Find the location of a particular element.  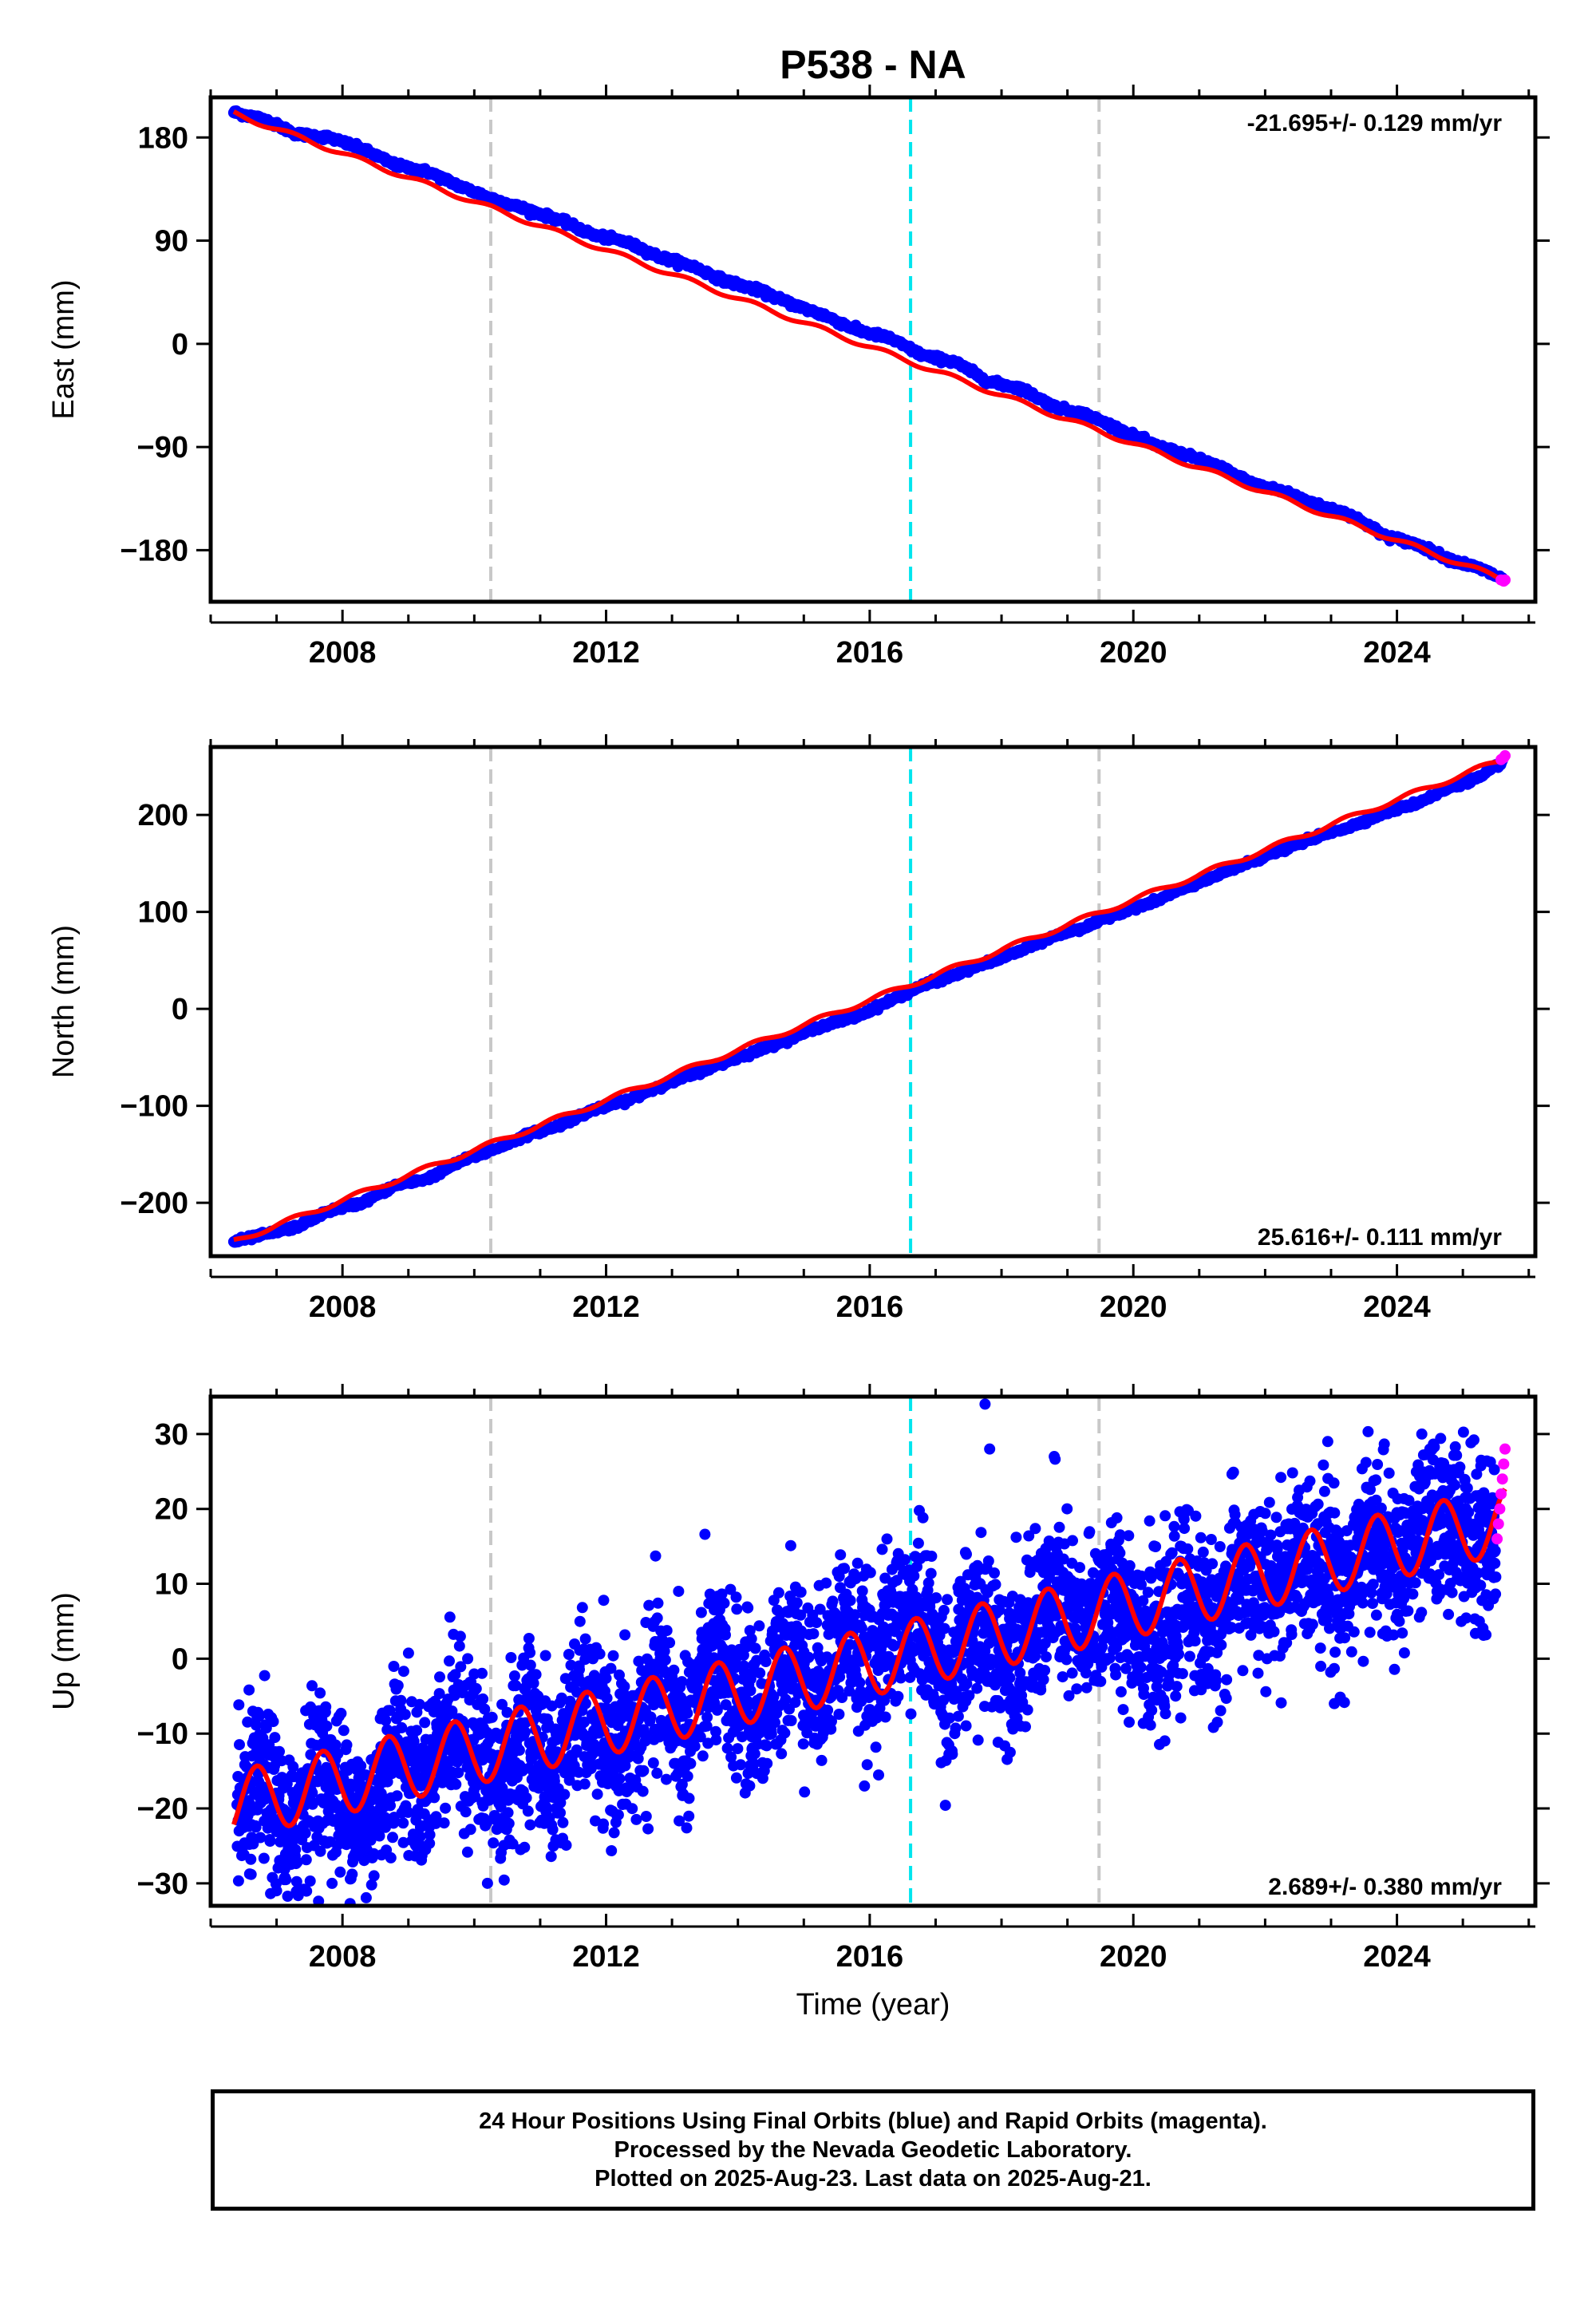

y-tick-label: −180 is located at coordinates (154, 550).